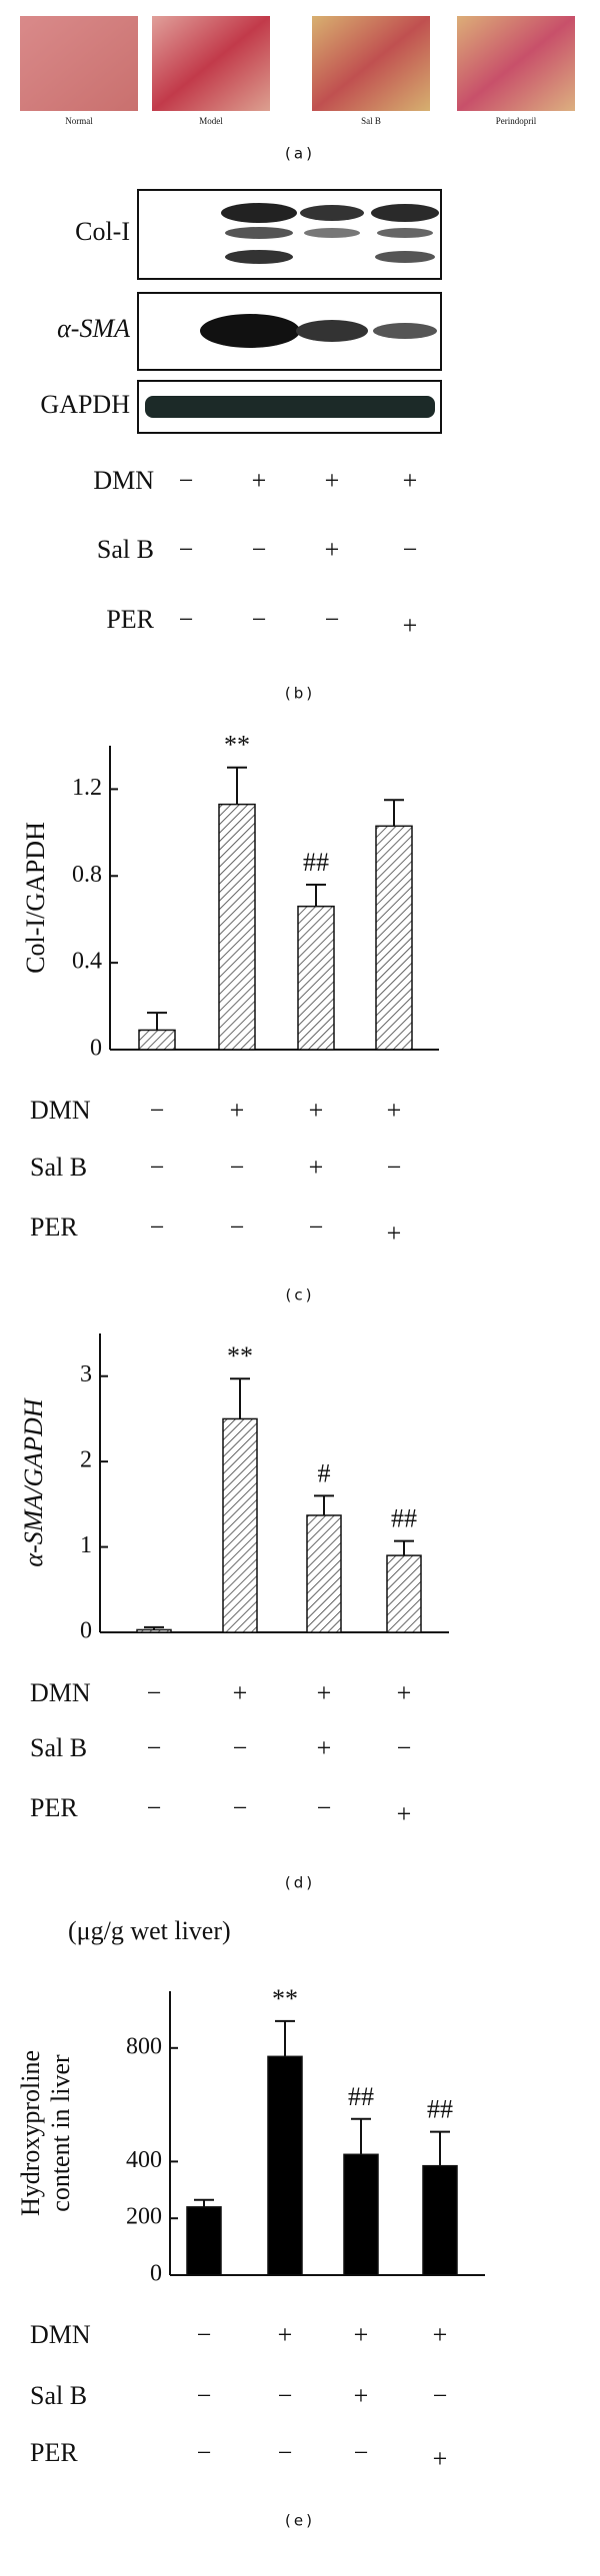  I want to click on y-tick-label: 200, so click(144, 2217).